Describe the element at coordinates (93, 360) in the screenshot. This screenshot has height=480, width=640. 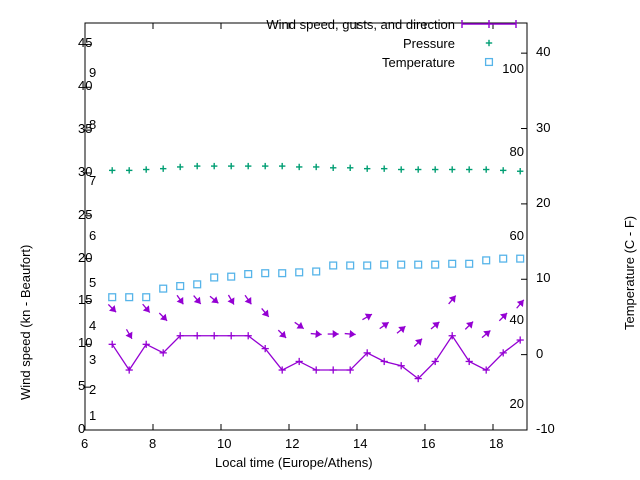
I see `beaufort-label-3: 3` at that location.